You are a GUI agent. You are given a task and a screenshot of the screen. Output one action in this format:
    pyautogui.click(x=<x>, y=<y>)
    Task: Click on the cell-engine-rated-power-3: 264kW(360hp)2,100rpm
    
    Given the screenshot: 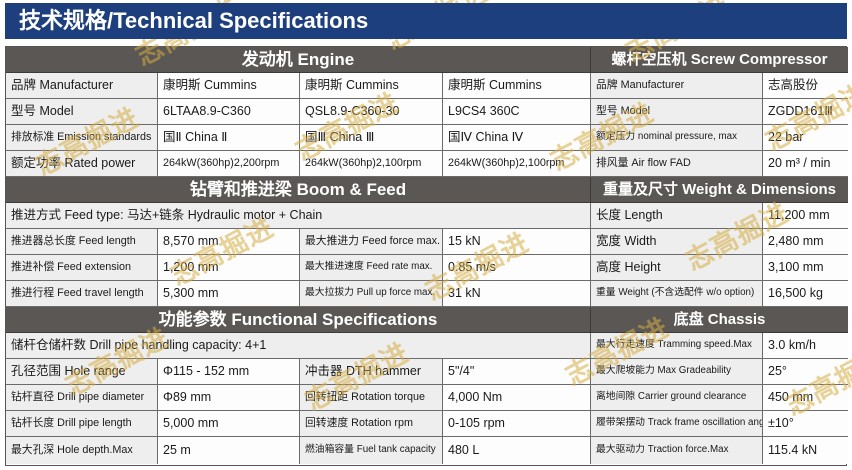 What is the action you would take?
    pyautogui.click(x=517, y=164)
    